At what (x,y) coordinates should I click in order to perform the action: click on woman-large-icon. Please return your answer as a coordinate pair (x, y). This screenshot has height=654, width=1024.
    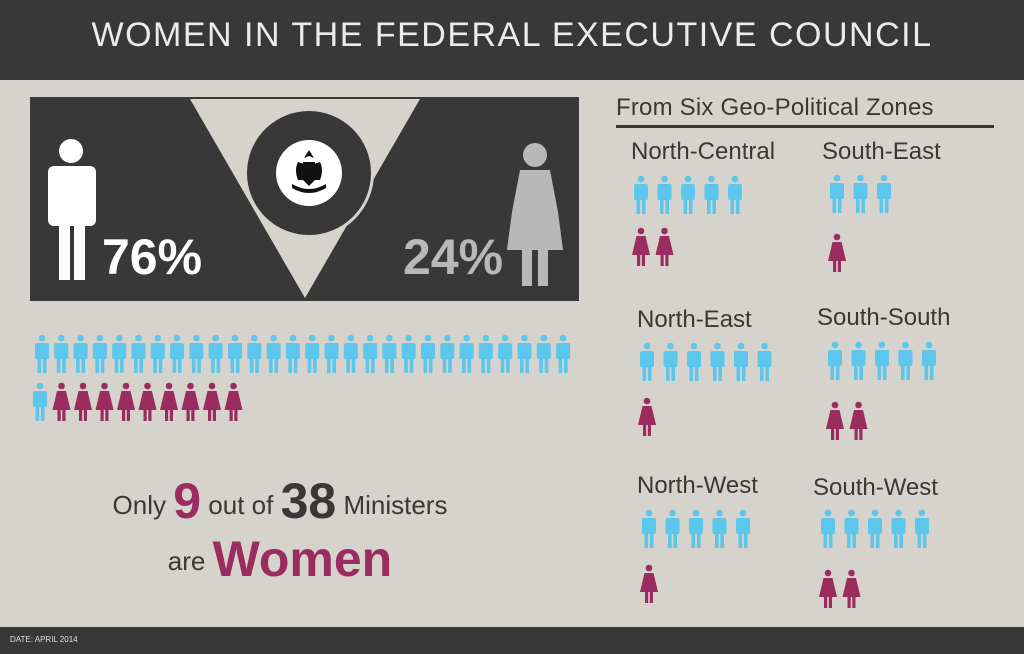
    Looking at the image, I should click on (535, 214).